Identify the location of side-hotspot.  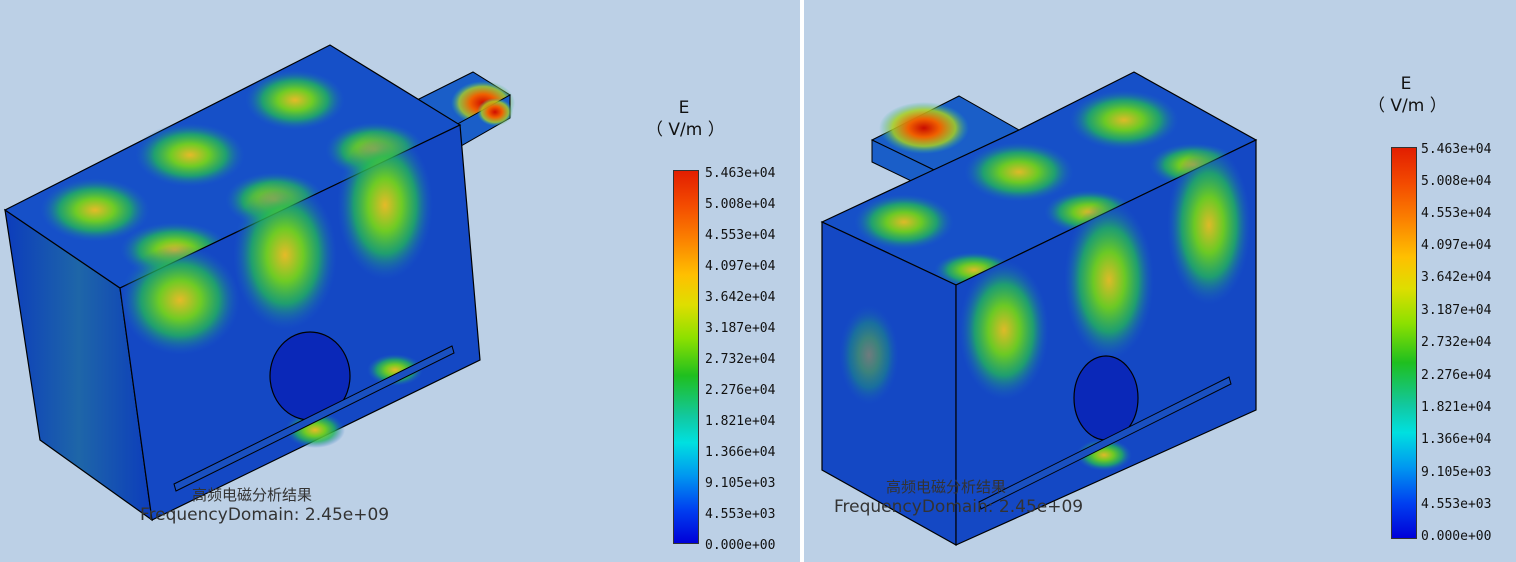
(869, 355).